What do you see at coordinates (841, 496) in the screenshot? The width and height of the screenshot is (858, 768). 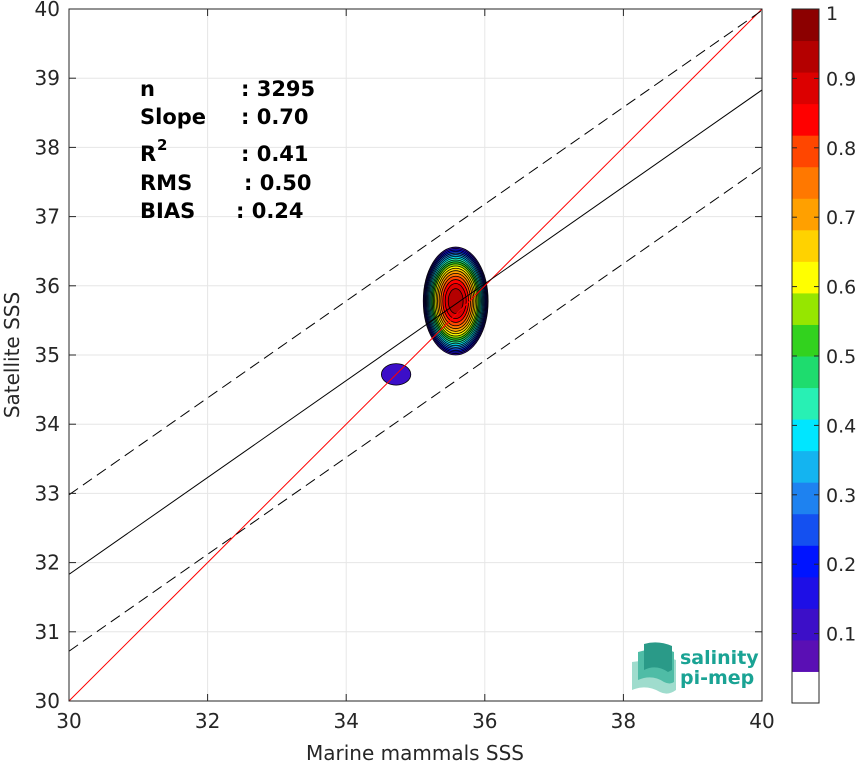 I see `colorbar-tick-label: 0.3` at bounding box center [841, 496].